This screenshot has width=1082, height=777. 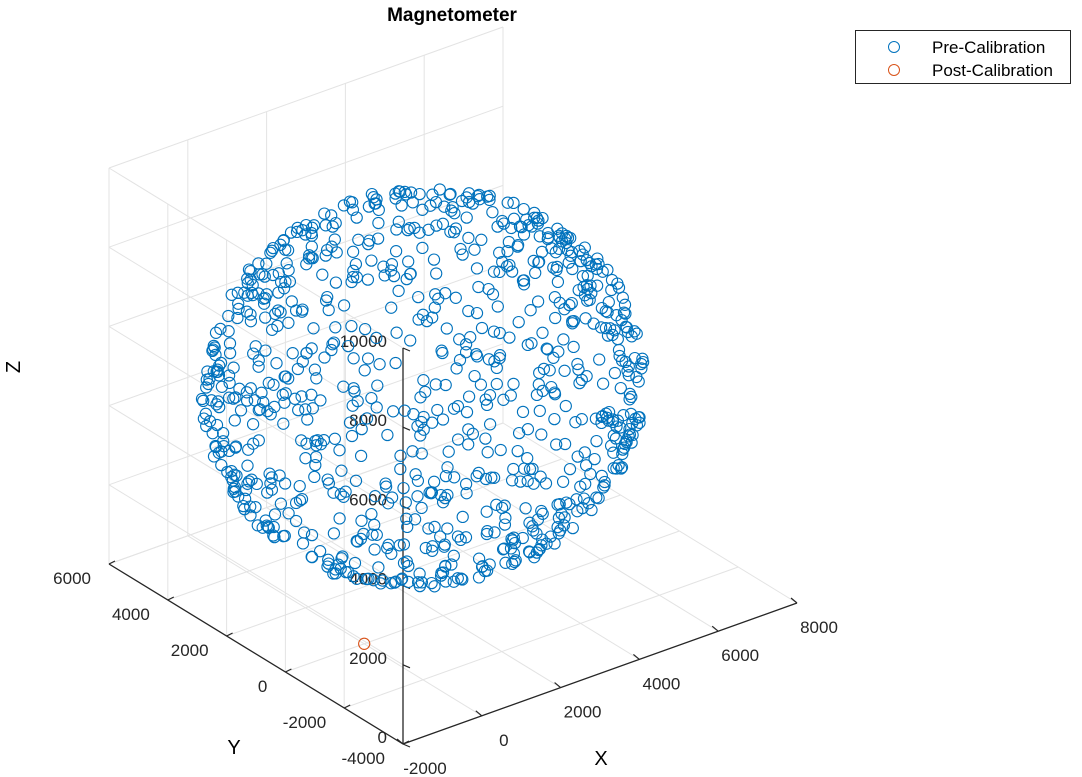 What do you see at coordinates (14, 367) in the screenshot?
I see `z-axis-label: Z` at bounding box center [14, 367].